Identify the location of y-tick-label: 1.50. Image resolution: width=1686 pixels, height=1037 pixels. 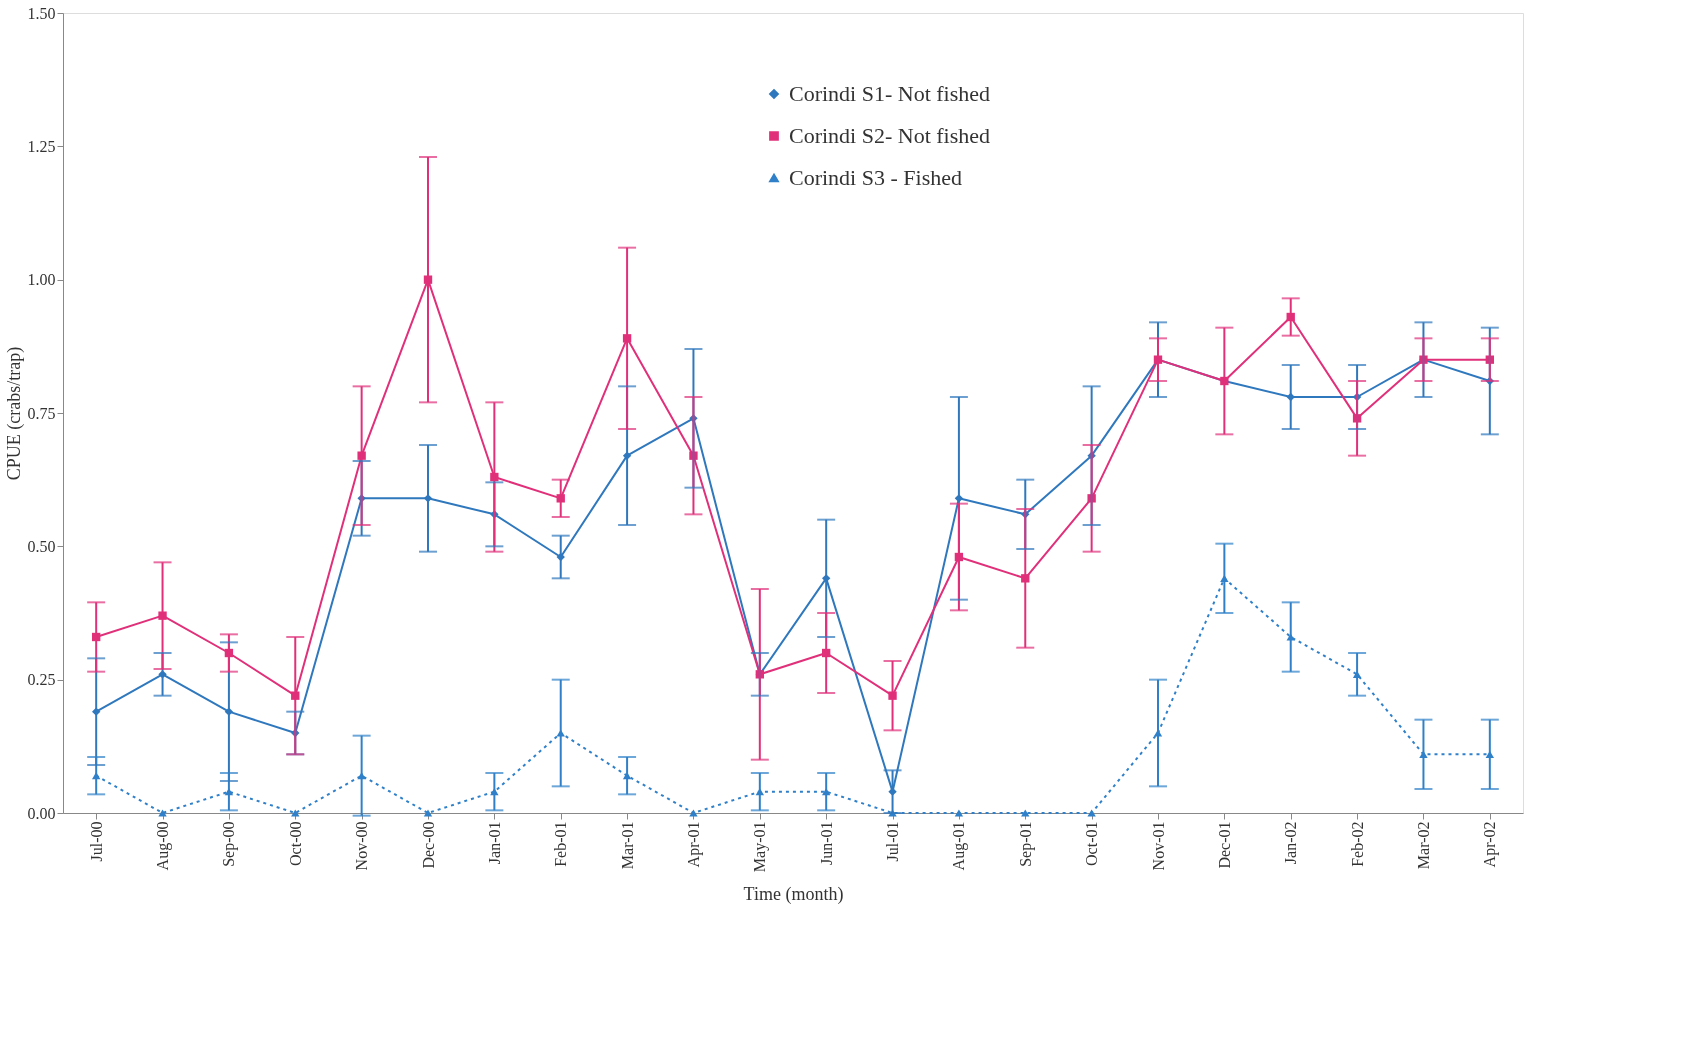
(41, 13).